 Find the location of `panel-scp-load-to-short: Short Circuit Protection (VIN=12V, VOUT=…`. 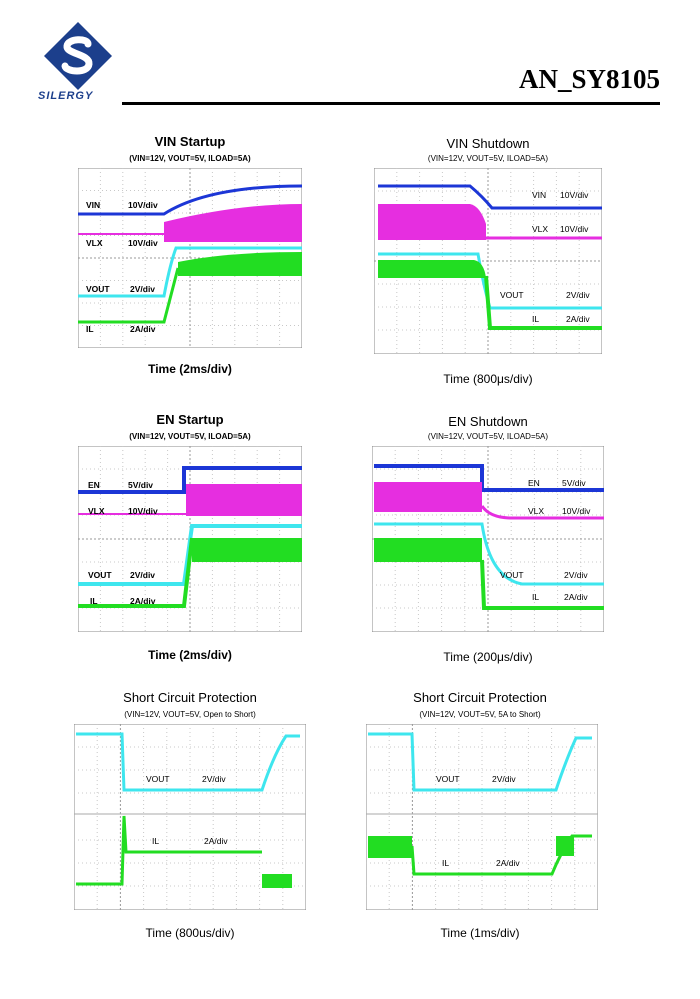

panel-scp-load-to-short: Short Circuit Protection (VIN=12V, VOUT=… is located at coordinates (480, 820).